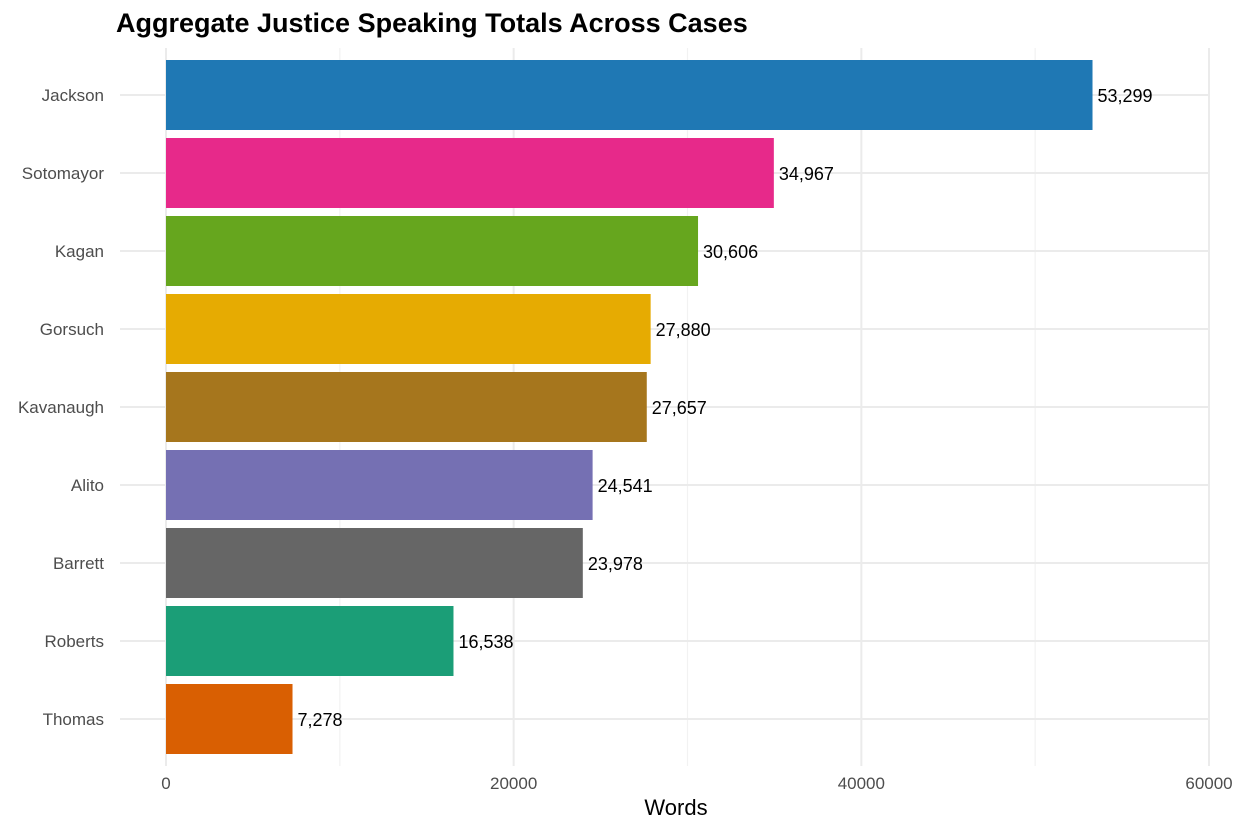  Describe the element at coordinates (73, 719) in the screenshot. I see `category-label: Thomas` at that location.